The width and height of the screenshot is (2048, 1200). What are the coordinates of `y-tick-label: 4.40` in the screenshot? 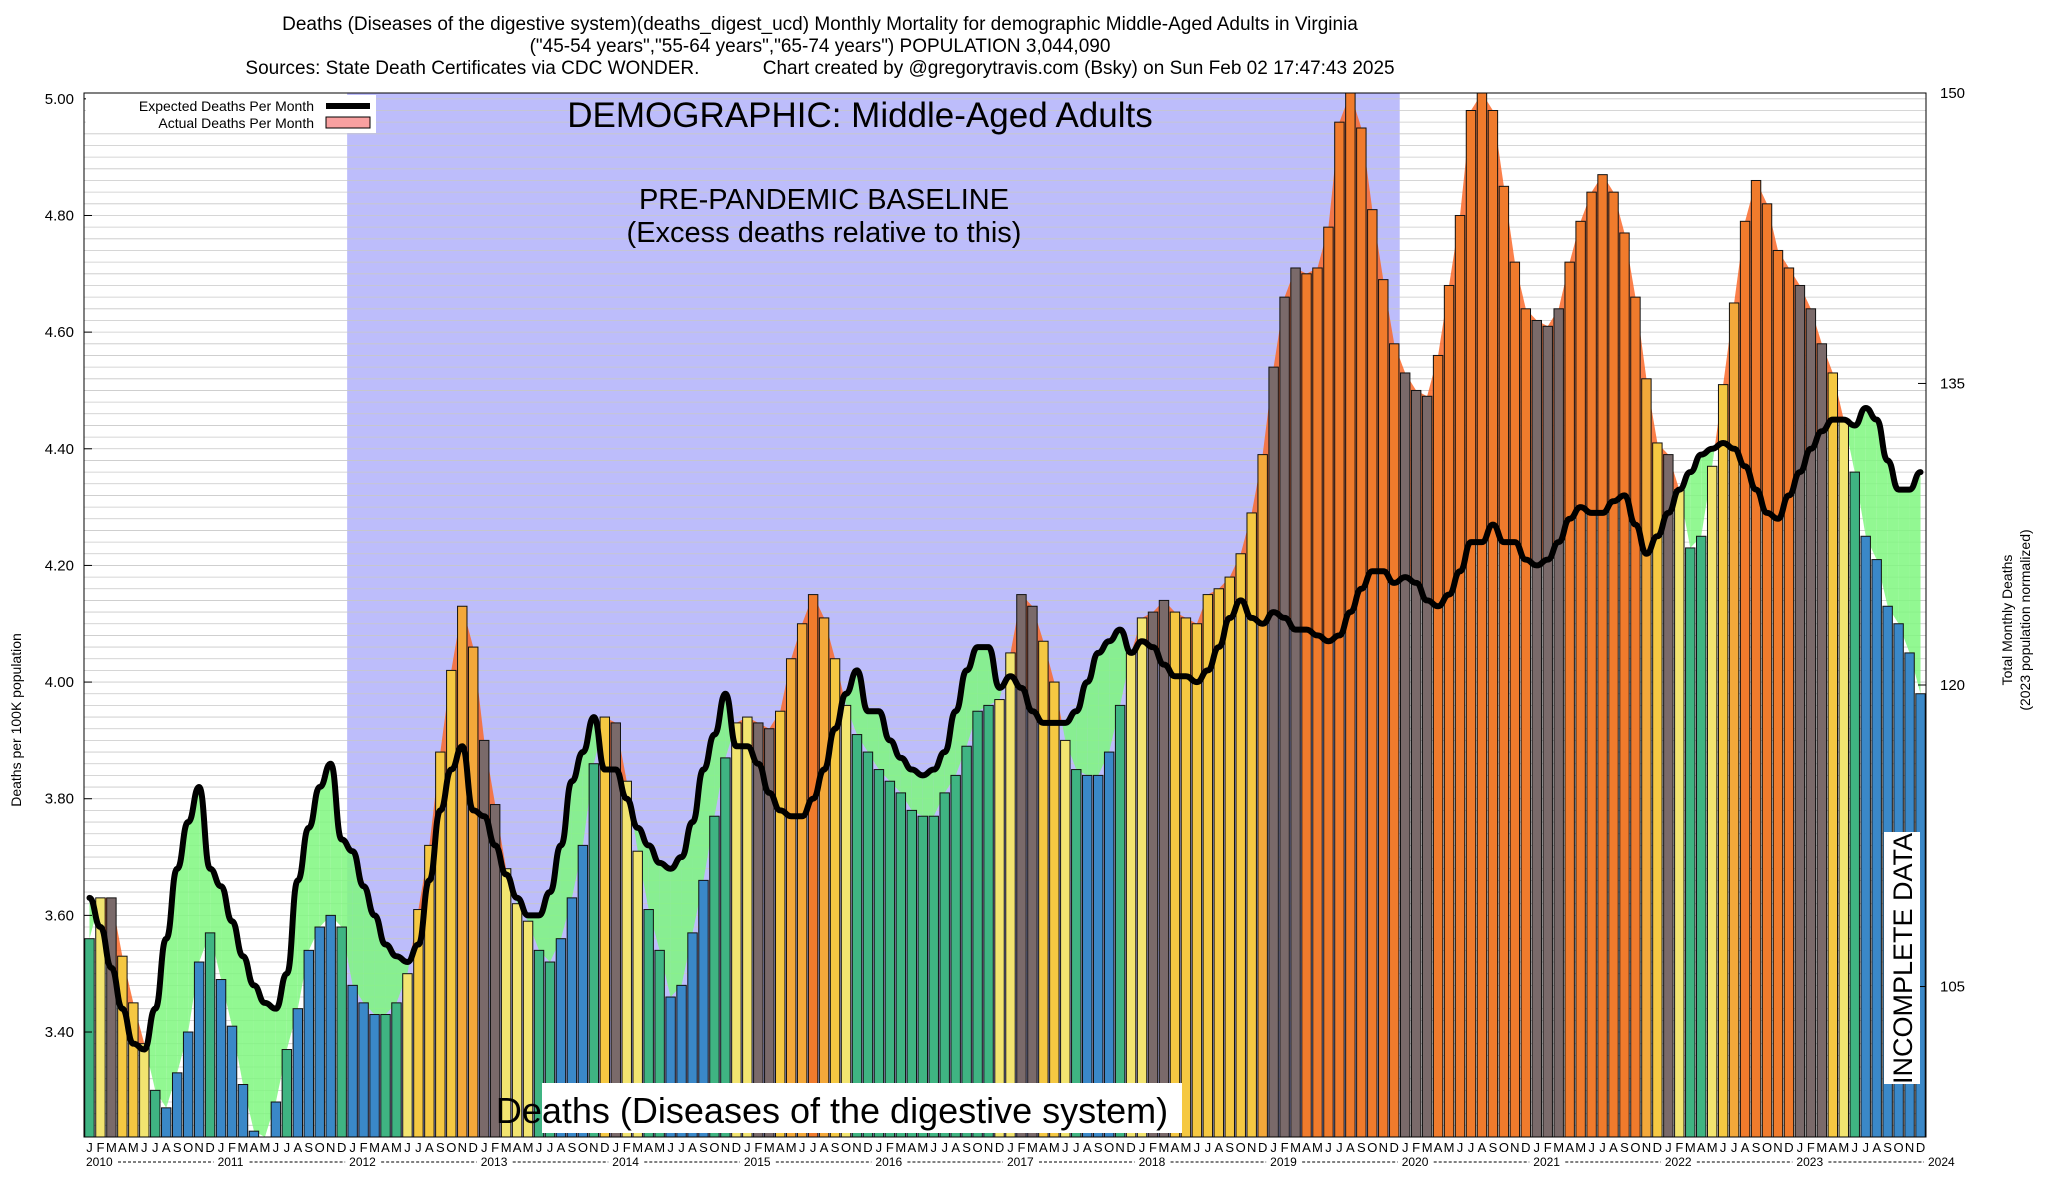 It's located at (59, 449).